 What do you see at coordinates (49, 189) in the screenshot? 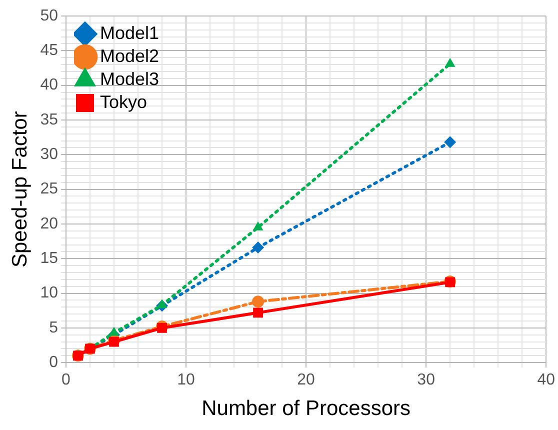
I see `y-tick-label: 25` at bounding box center [49, 189].